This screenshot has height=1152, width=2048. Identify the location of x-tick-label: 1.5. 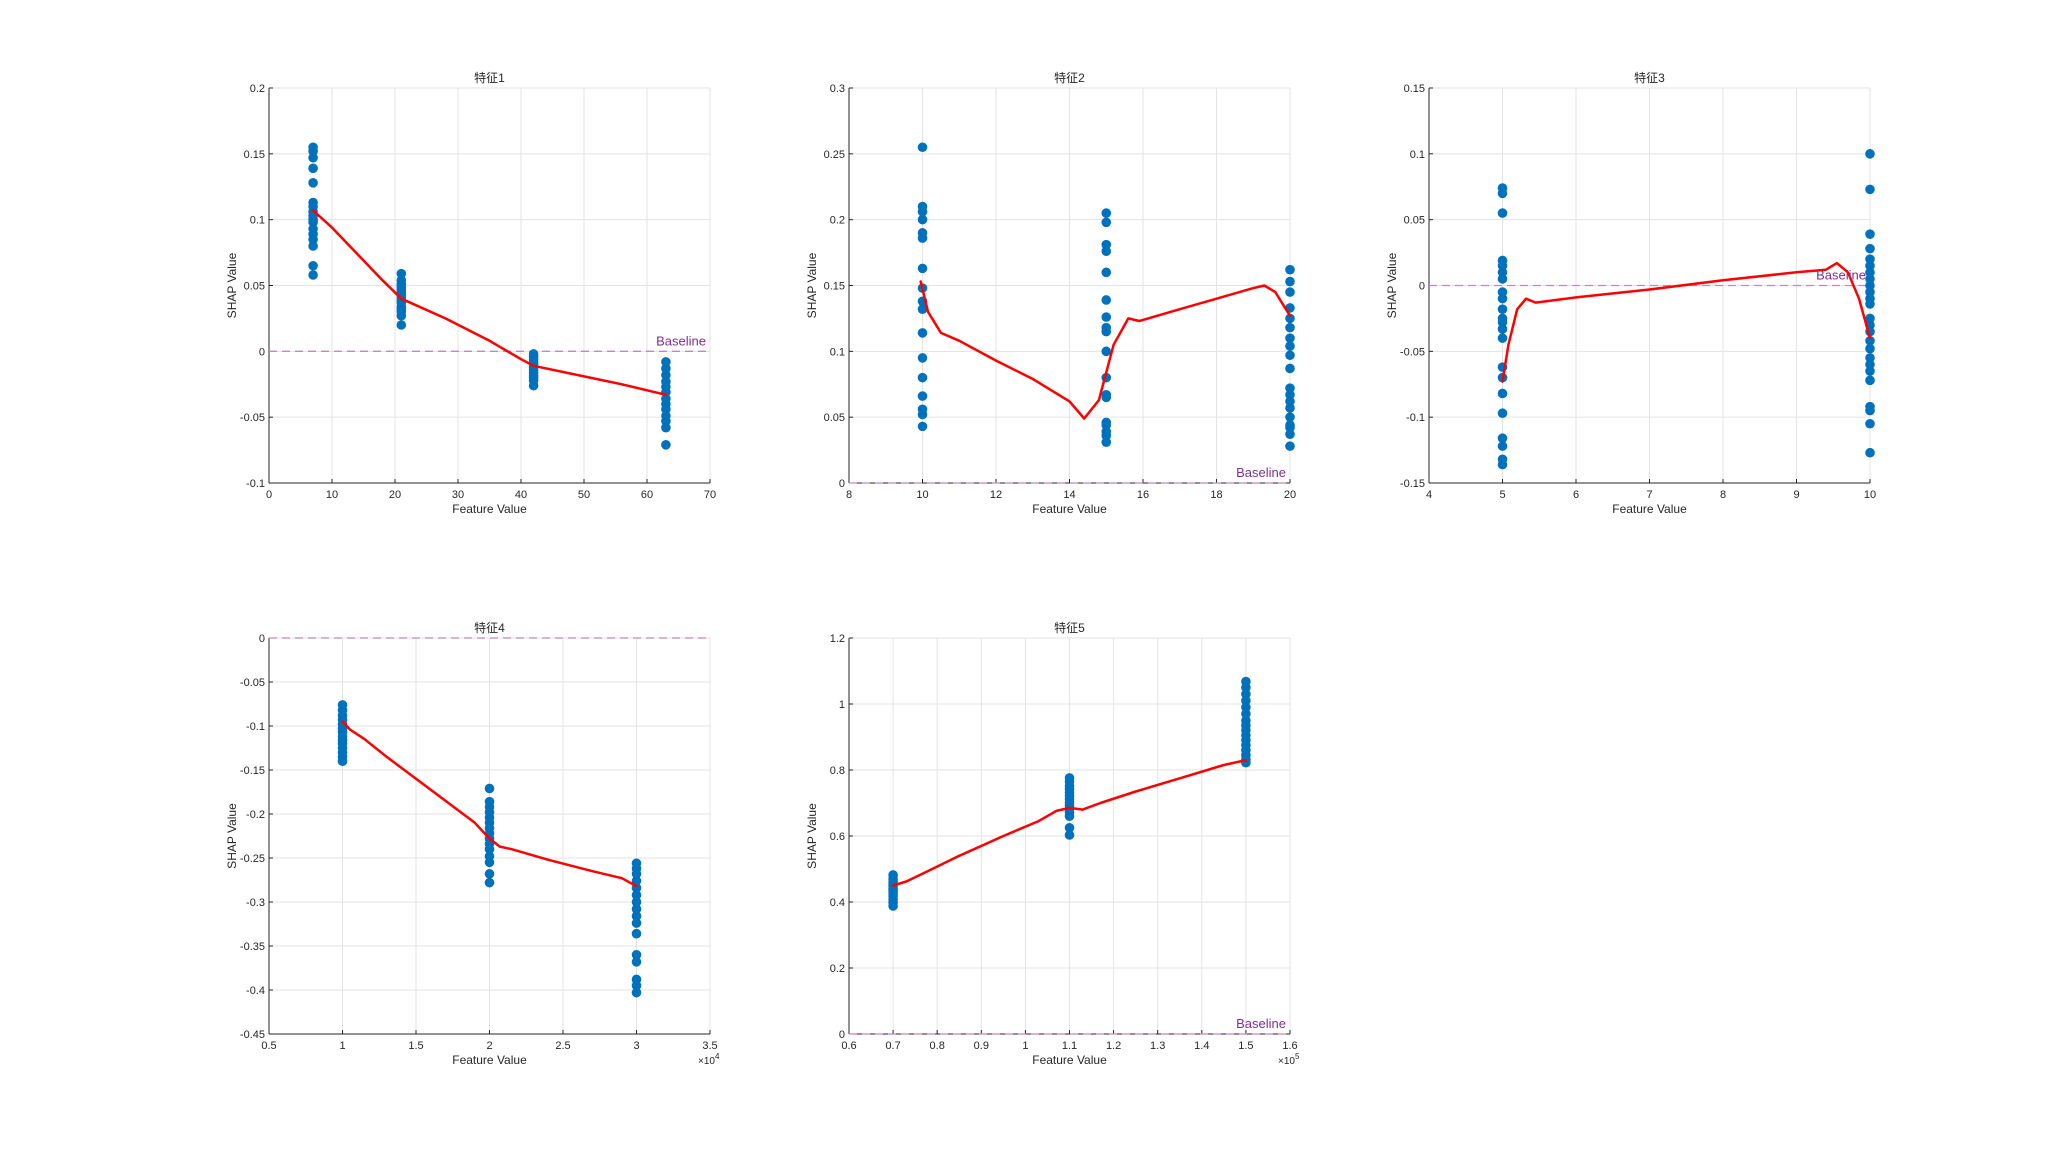
(415, 1046).